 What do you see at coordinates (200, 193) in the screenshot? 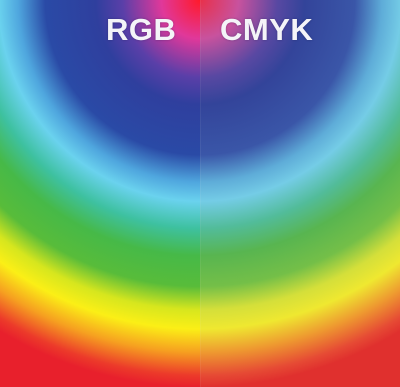
I see `half-divider` at bounding box center [200, 193].